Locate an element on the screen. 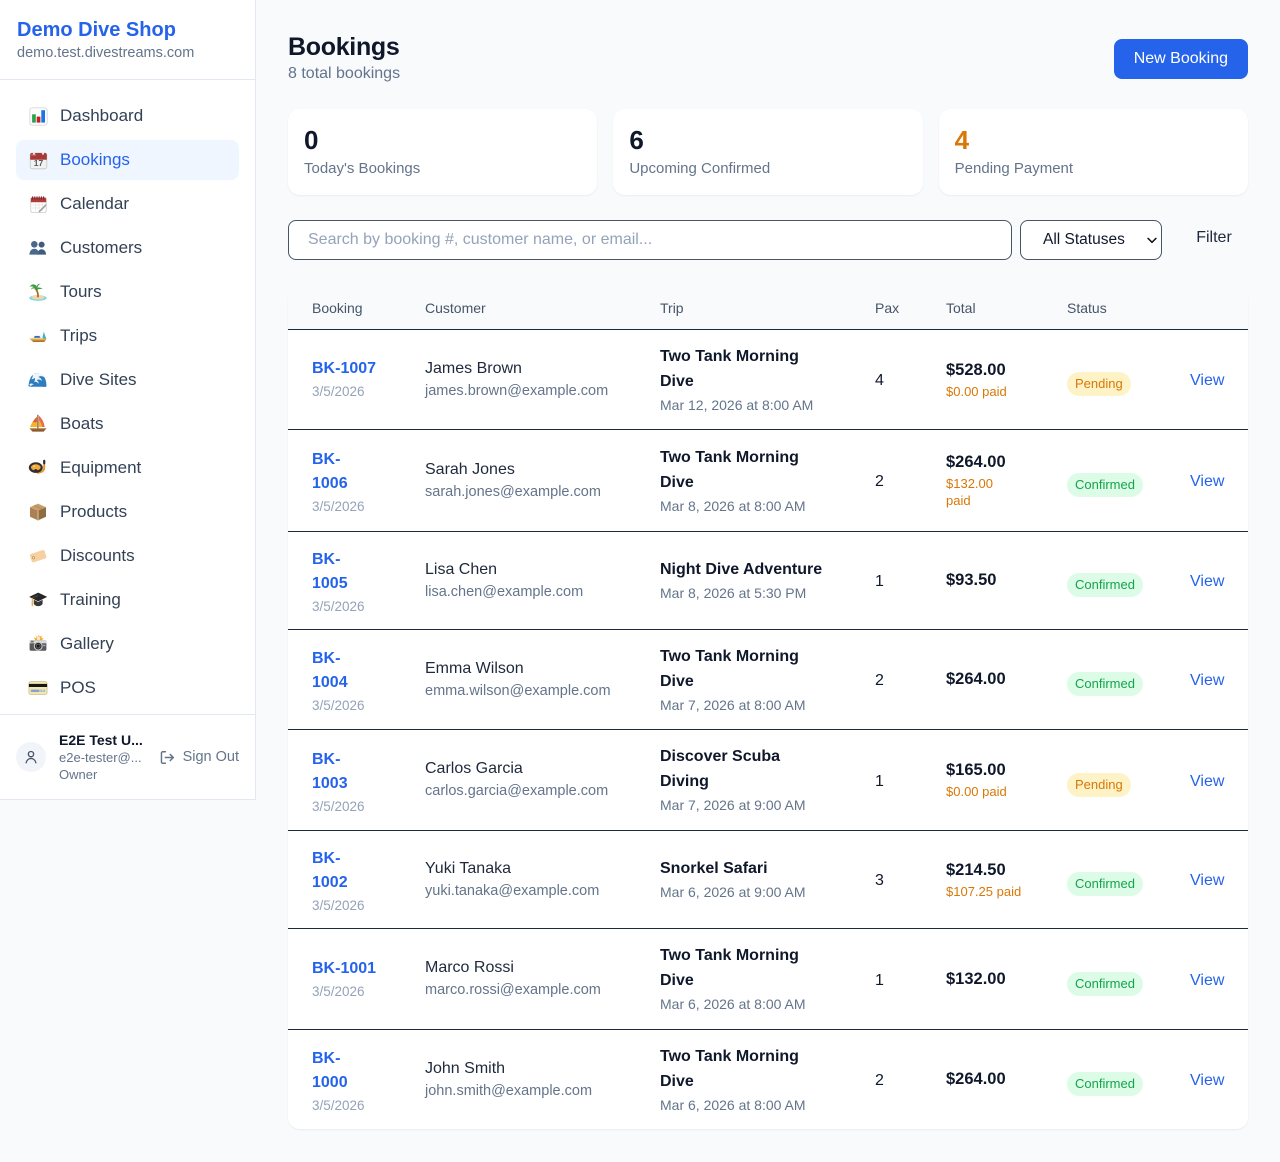  svg-text: 17 is located at coordinates (38, 163).